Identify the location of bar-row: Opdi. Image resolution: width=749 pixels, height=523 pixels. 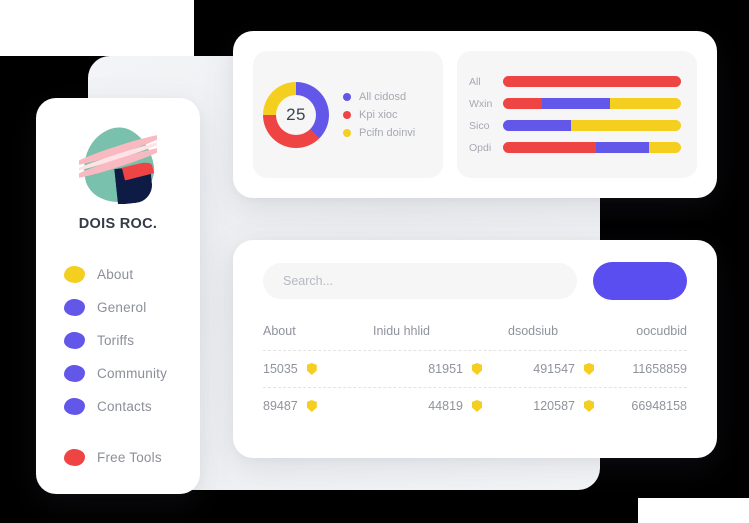
(575, 148).